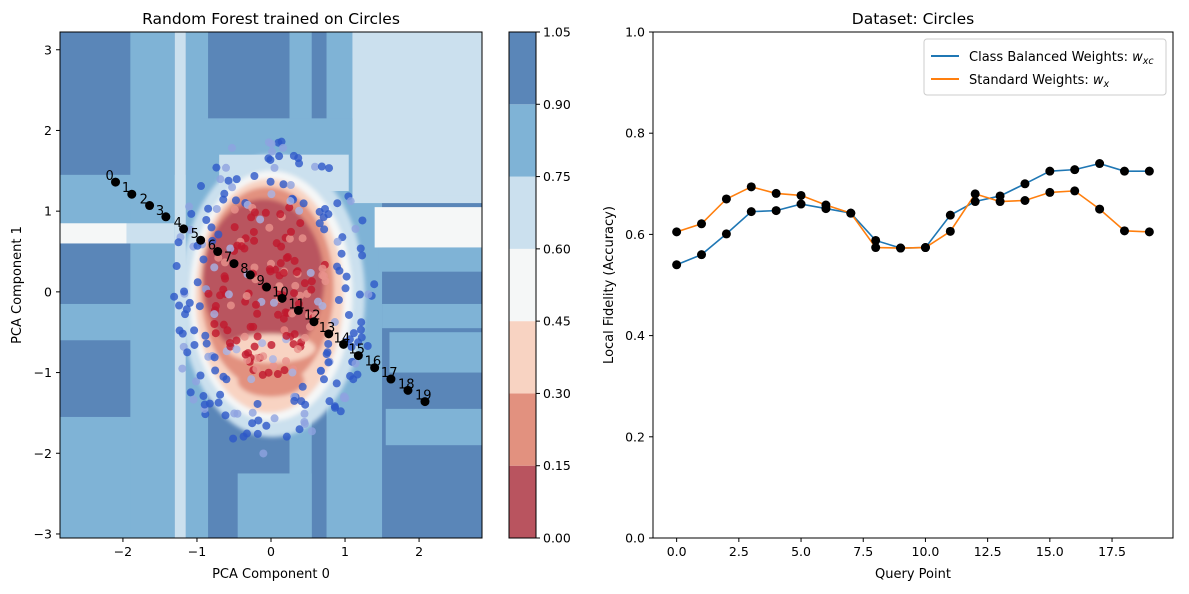  Describe the element at coordinates (539, 285) in the screenshot. I see `colorbar: 0.00 0.15 0.30 0.45 0.60 0.75 0.90 1.05` at that location.